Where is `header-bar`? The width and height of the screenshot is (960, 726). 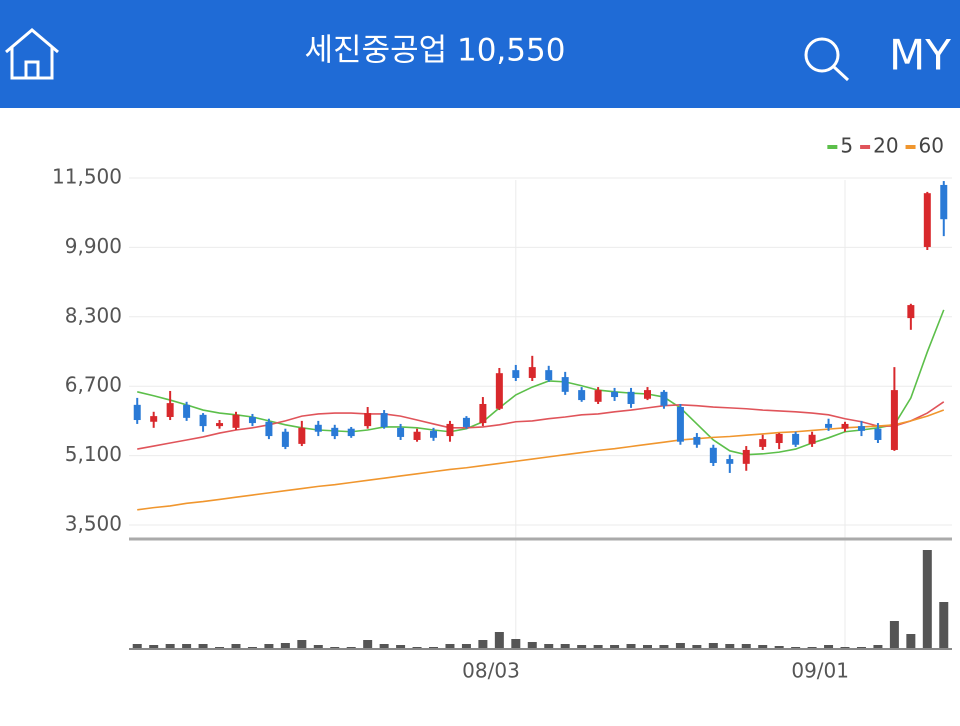 header-bar is located at coordinates (480, 54).